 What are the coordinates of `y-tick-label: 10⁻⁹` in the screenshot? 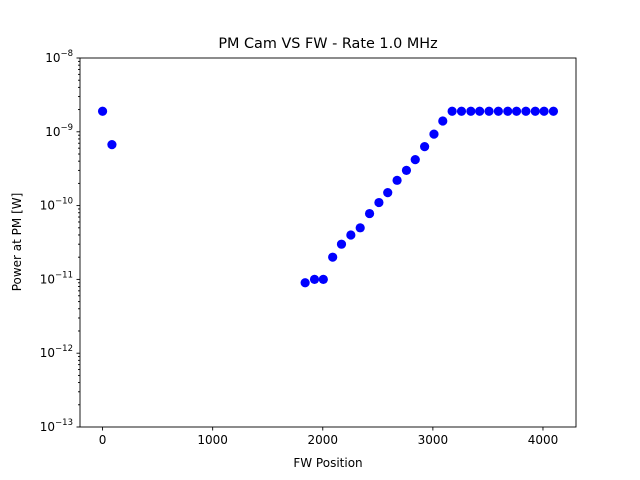 It's located at (59, 131).